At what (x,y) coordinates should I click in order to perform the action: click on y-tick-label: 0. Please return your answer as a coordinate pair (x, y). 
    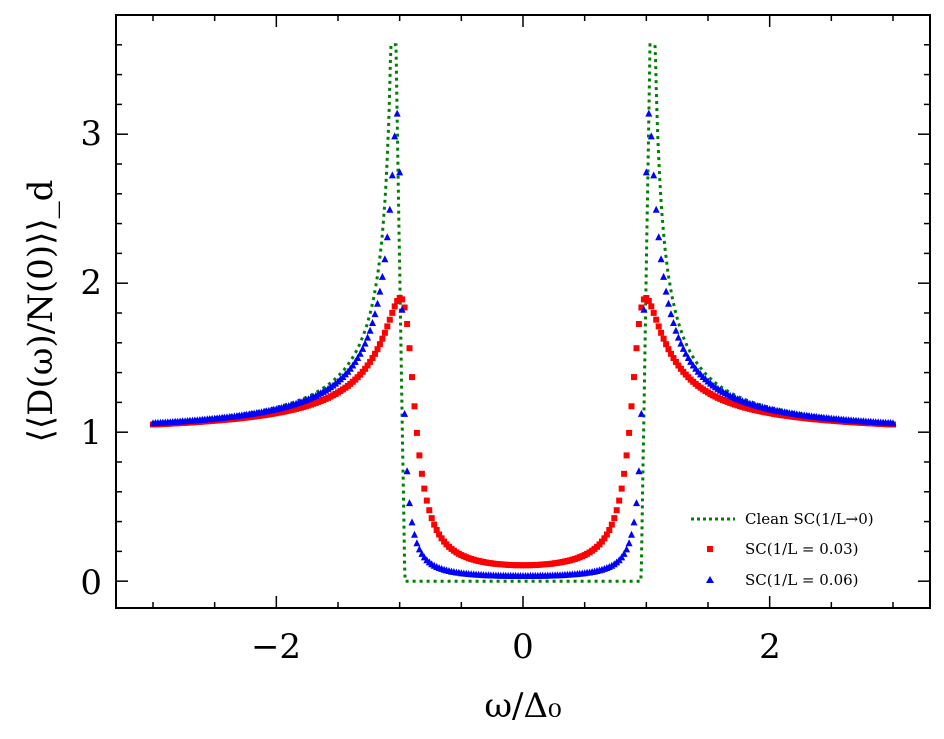
    Looking at the image, I should click on (91, 583).